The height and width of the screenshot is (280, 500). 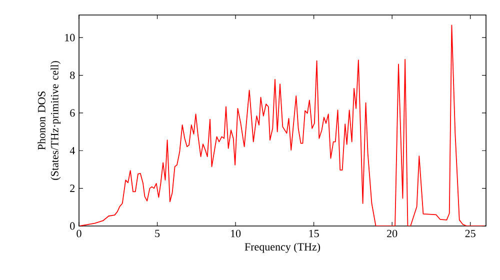 I want to click on y-tick-label: 10, so click(x=70, y=38).